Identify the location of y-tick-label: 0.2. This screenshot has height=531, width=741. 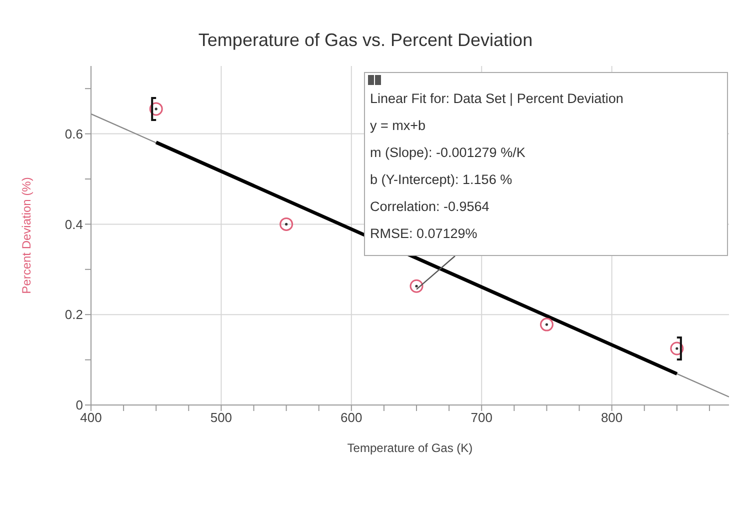
(73, 314).